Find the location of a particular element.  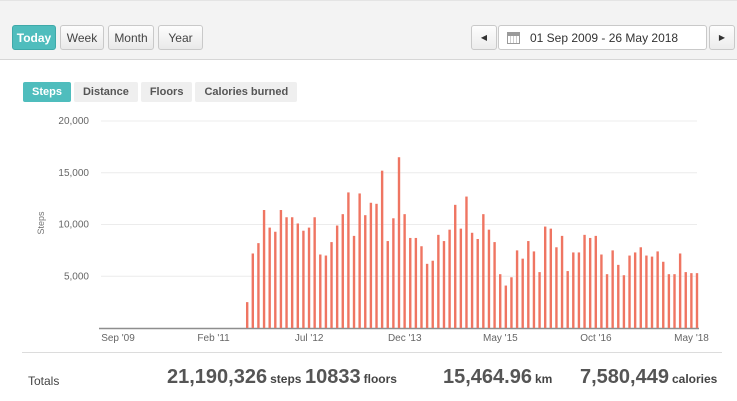

total-distance: 15,464.96 km is located at coordinates (497, 377).